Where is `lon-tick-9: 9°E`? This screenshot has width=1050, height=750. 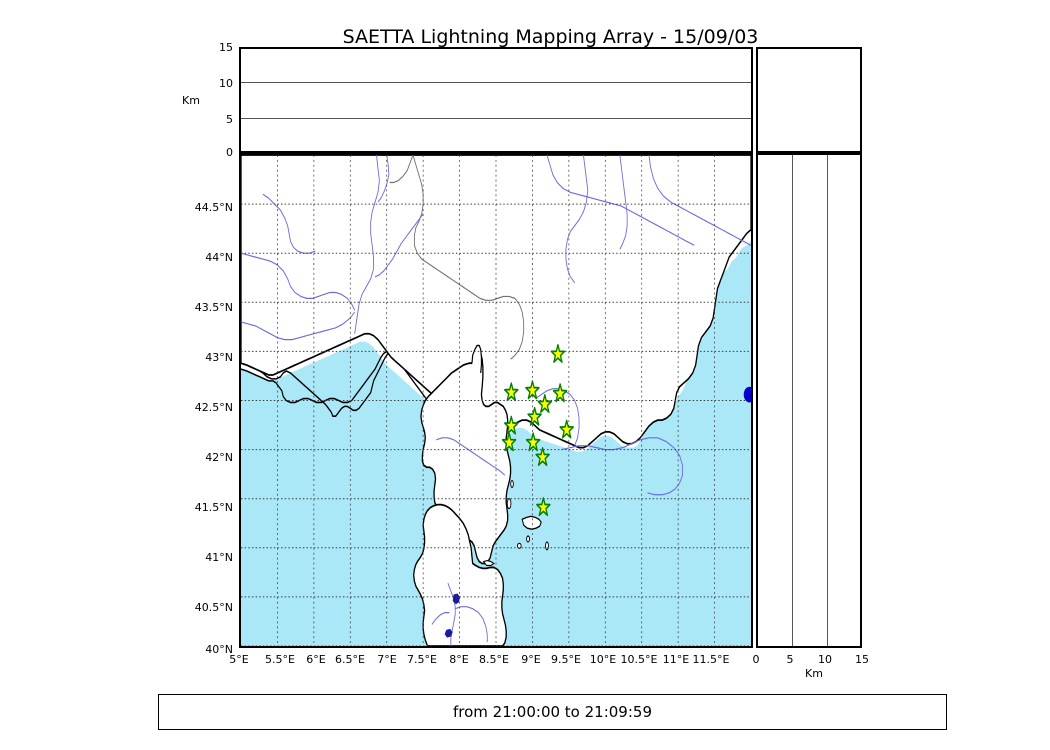
lon-tick-9: 9°E is located at coordinates (531, 659).